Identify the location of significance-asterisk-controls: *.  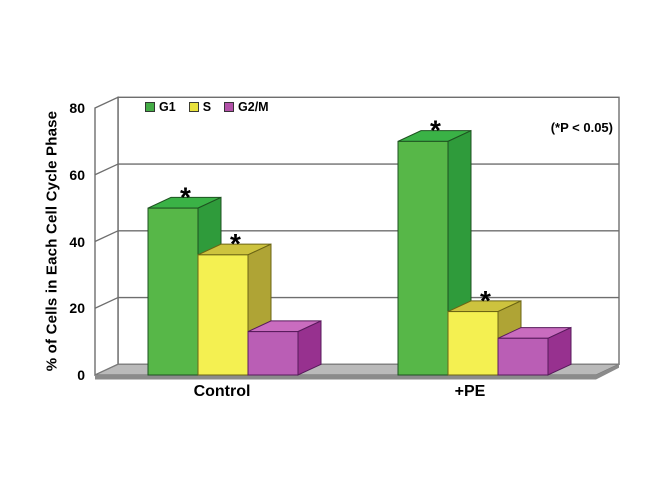
(235, 243).